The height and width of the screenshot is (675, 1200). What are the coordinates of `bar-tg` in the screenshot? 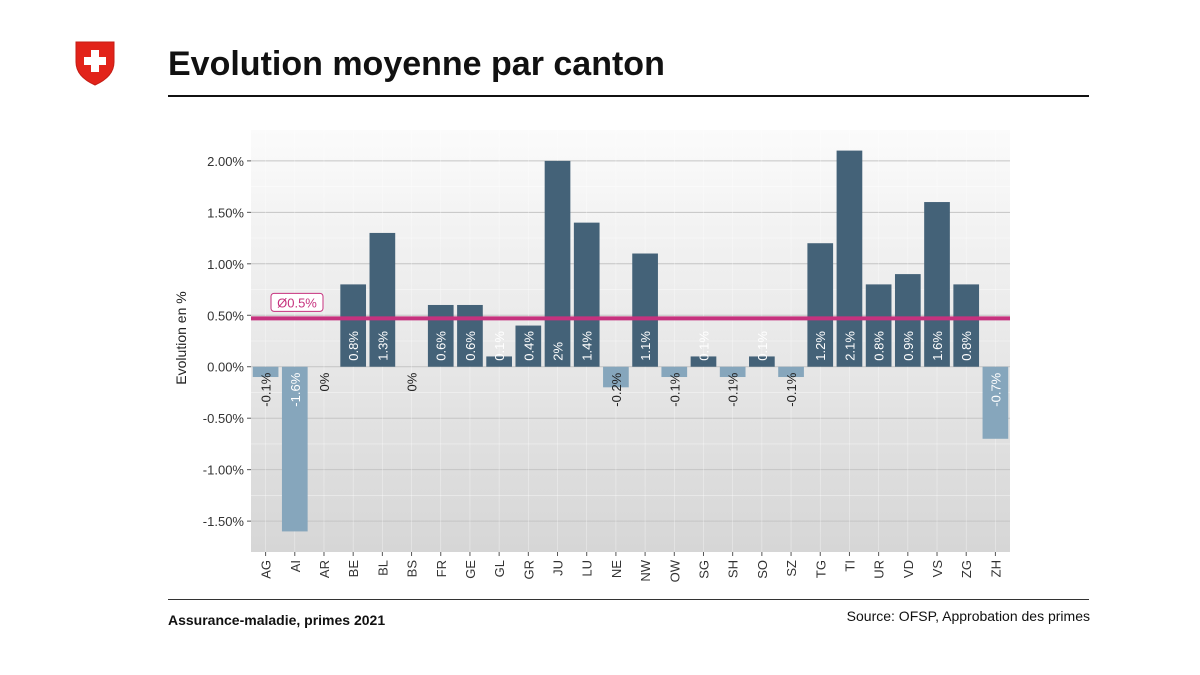 It's located at (820, 305).